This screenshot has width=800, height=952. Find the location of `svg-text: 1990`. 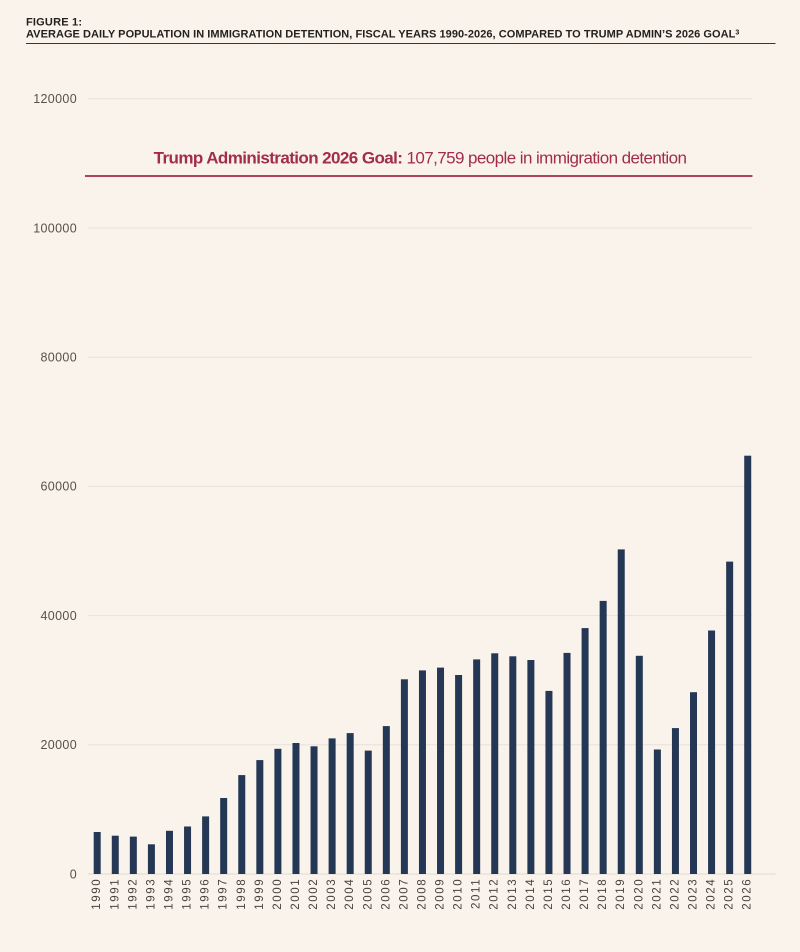

svg-text: 1990 is located at coordinates (97, 894).